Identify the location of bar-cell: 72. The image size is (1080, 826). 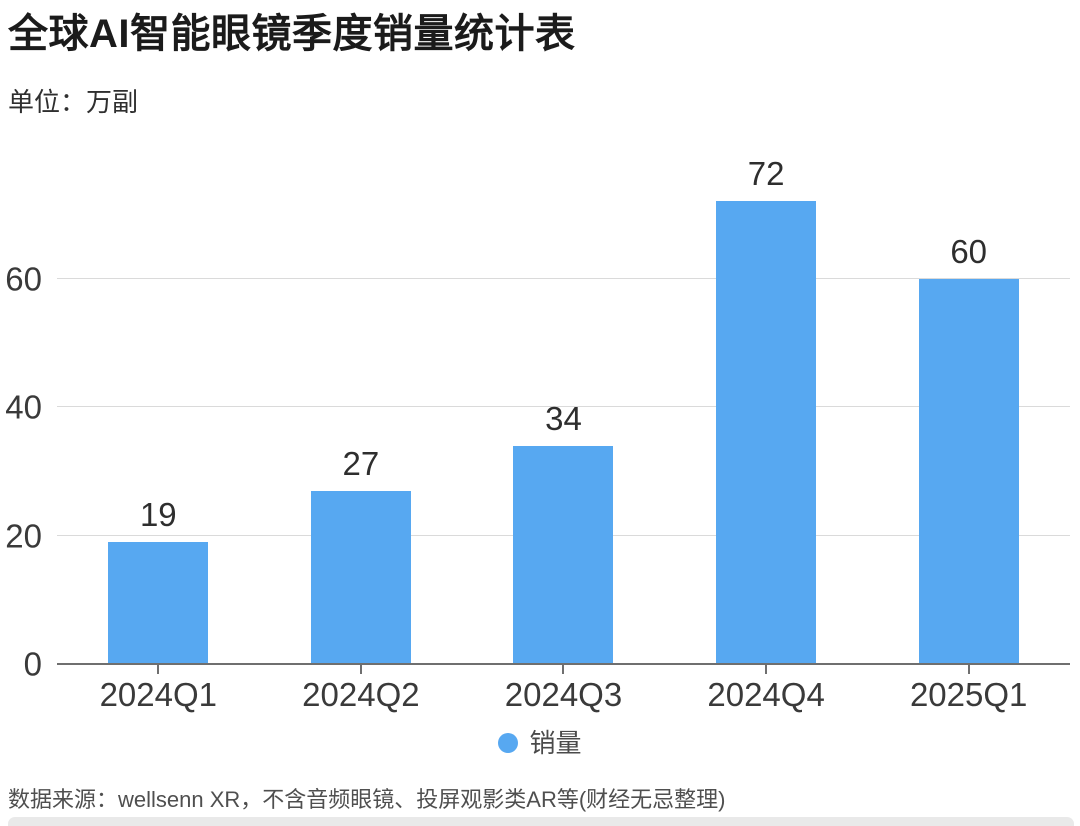
(766, 412).